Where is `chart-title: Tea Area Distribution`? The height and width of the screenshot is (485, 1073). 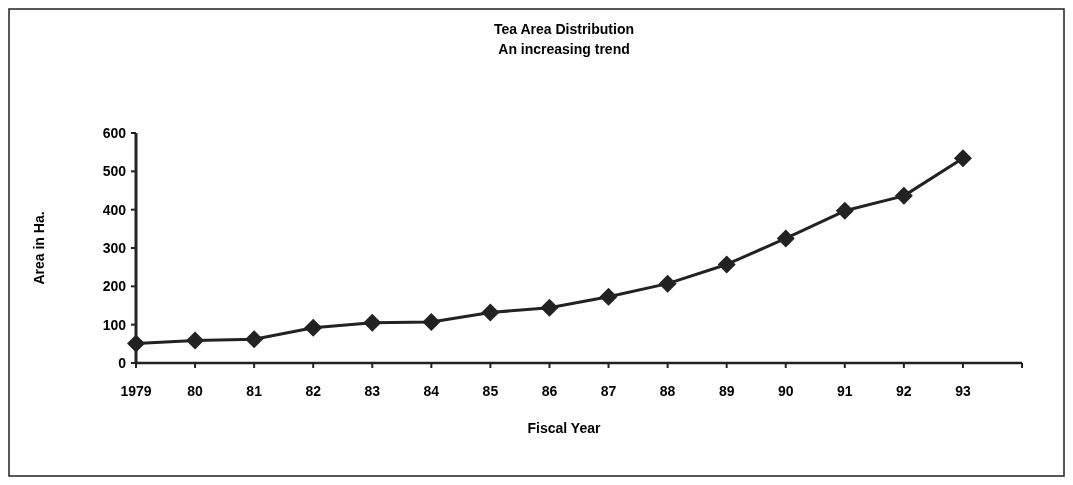 chart-title: Tea Area Distribution is located at coordinates (564, 29).